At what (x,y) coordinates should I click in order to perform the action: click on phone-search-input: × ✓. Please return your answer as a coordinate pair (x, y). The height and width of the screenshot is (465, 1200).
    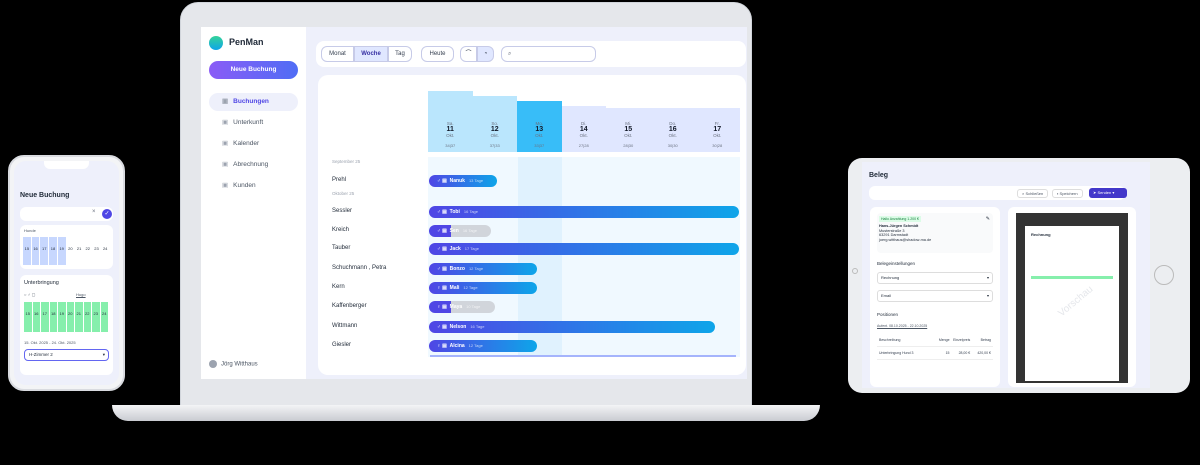
    Looking at the image, I should click on (66, 214).